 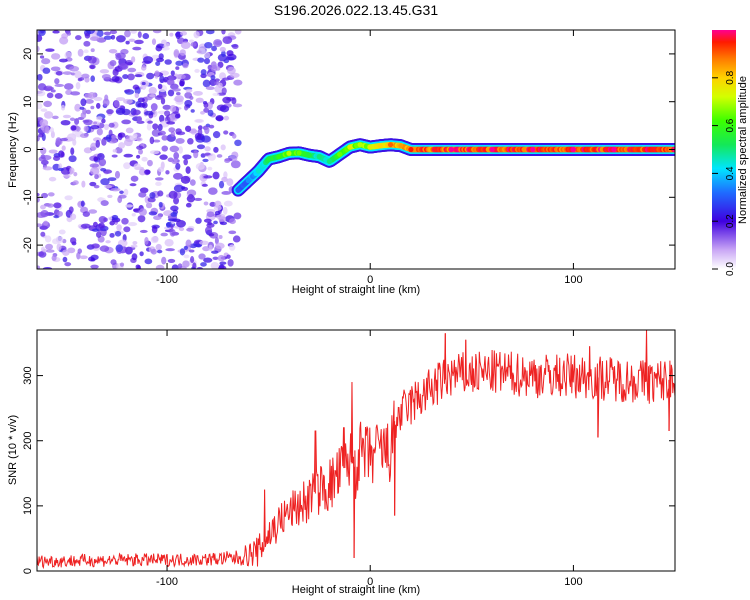 What do you see at coordinates (724, 149) in the screenshot?
I see `colorbar-gradient` at bounding box center [724, 149].